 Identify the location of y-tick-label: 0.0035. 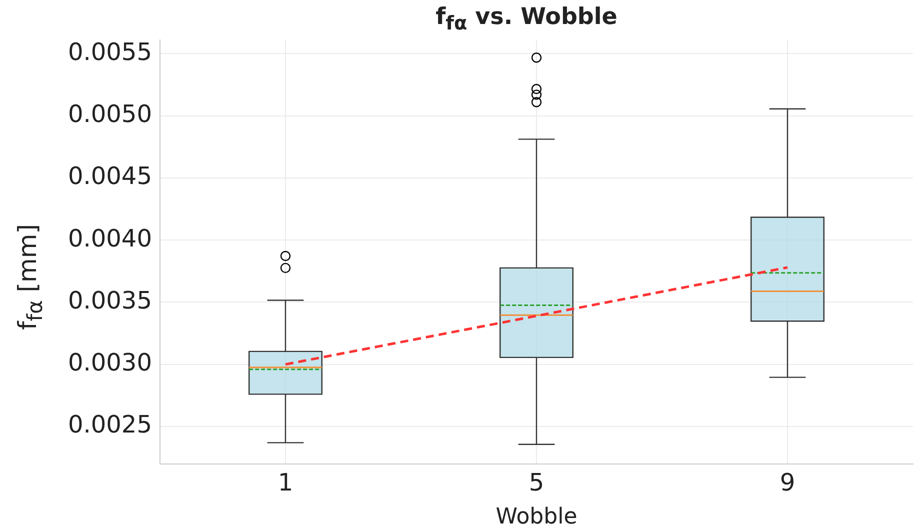
(110, 300).